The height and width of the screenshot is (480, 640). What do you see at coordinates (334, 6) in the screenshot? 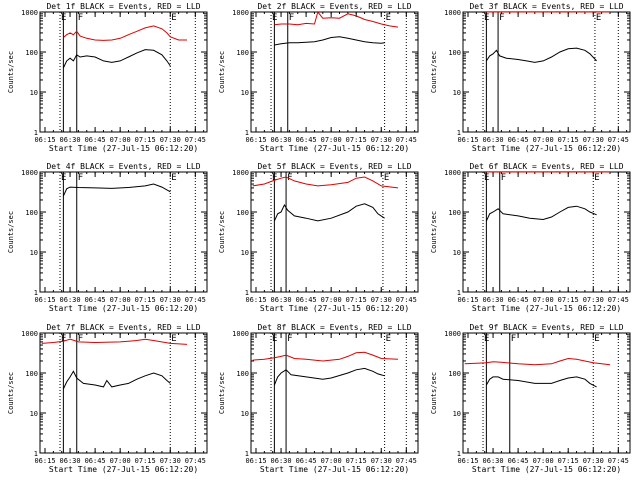
I see `panel-title: Det 2f BLACK = Events, RED = LLD` at bounding box center [334, 6].